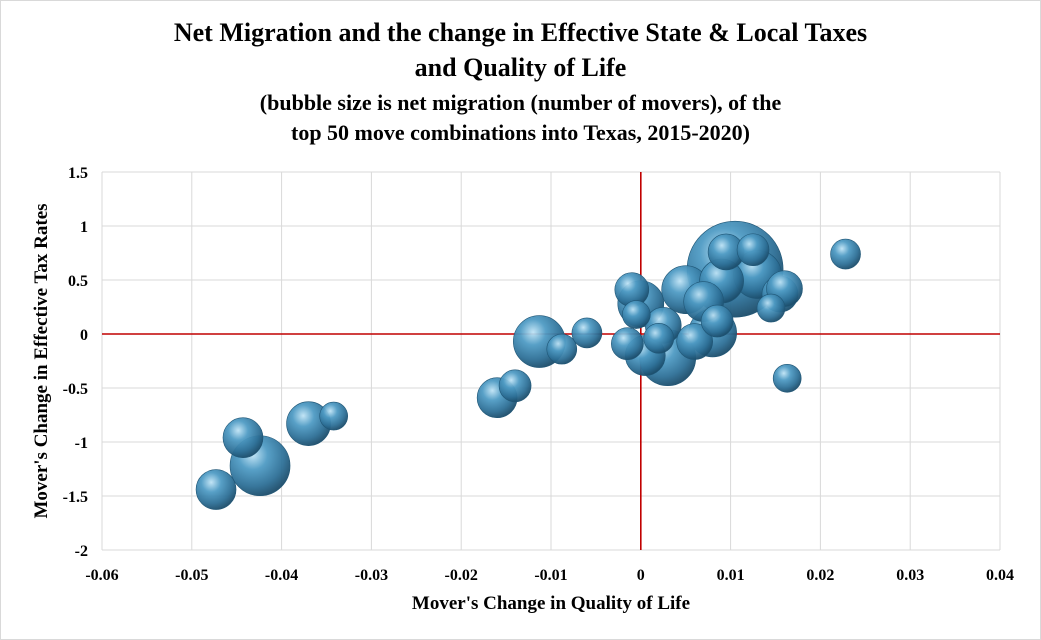 Image resolution: width=1041 pixels, height=640 pixels. Describe the element at coordinates (461, 575) in the screenshot. I see `x-tick-label: -0.02` at that location.